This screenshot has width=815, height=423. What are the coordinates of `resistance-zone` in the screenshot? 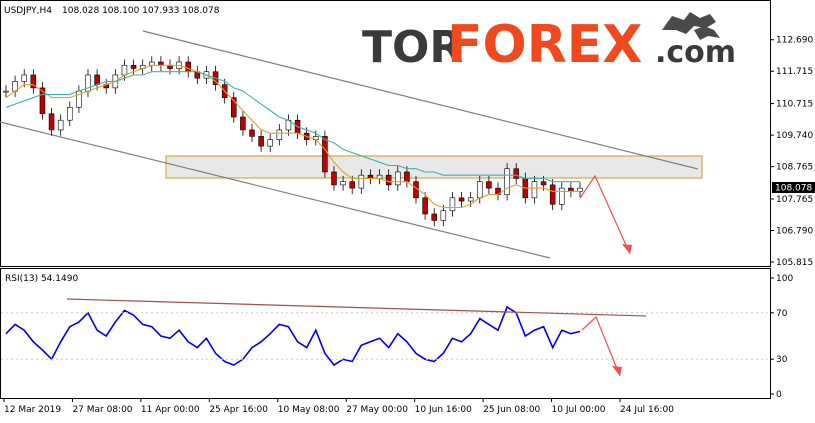 It's located at (434, 167).